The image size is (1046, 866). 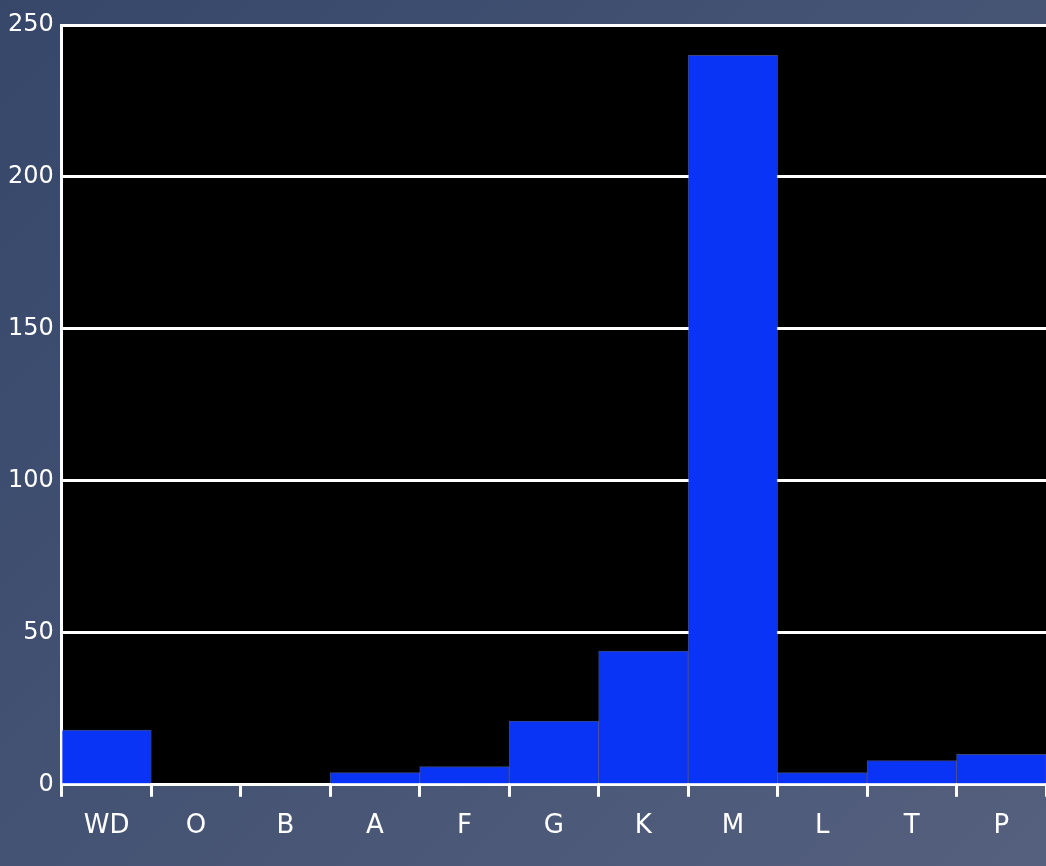 I want to click on y-tick-label: 50, so click(x=38, y=631).